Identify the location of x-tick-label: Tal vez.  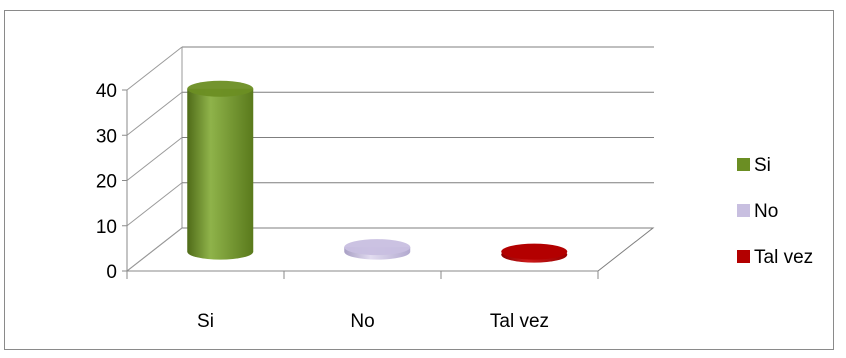
(519, 321).